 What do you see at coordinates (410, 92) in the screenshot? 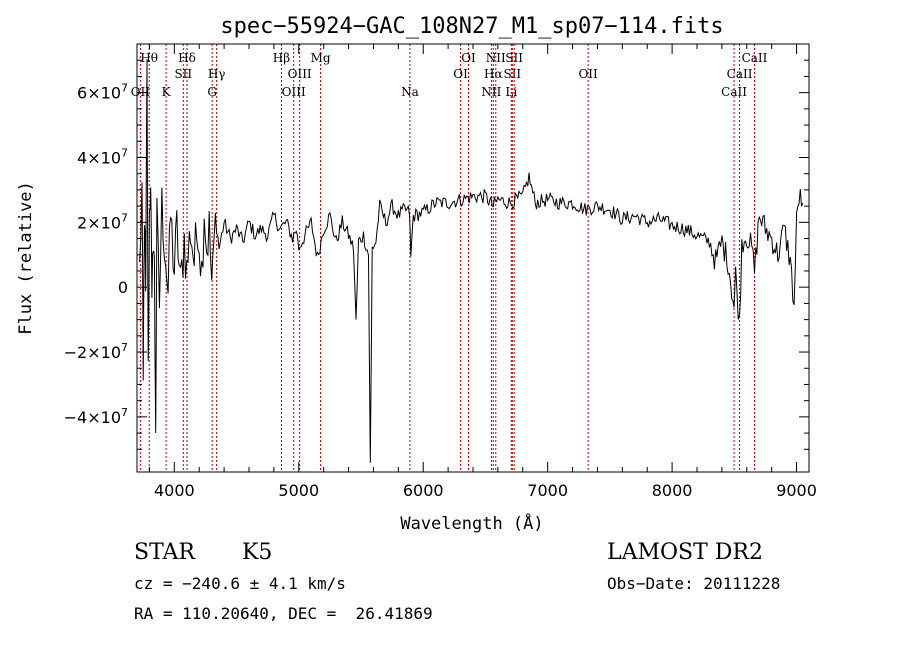
I see `line-marker-label: Na` at bounding box center [410, 92].